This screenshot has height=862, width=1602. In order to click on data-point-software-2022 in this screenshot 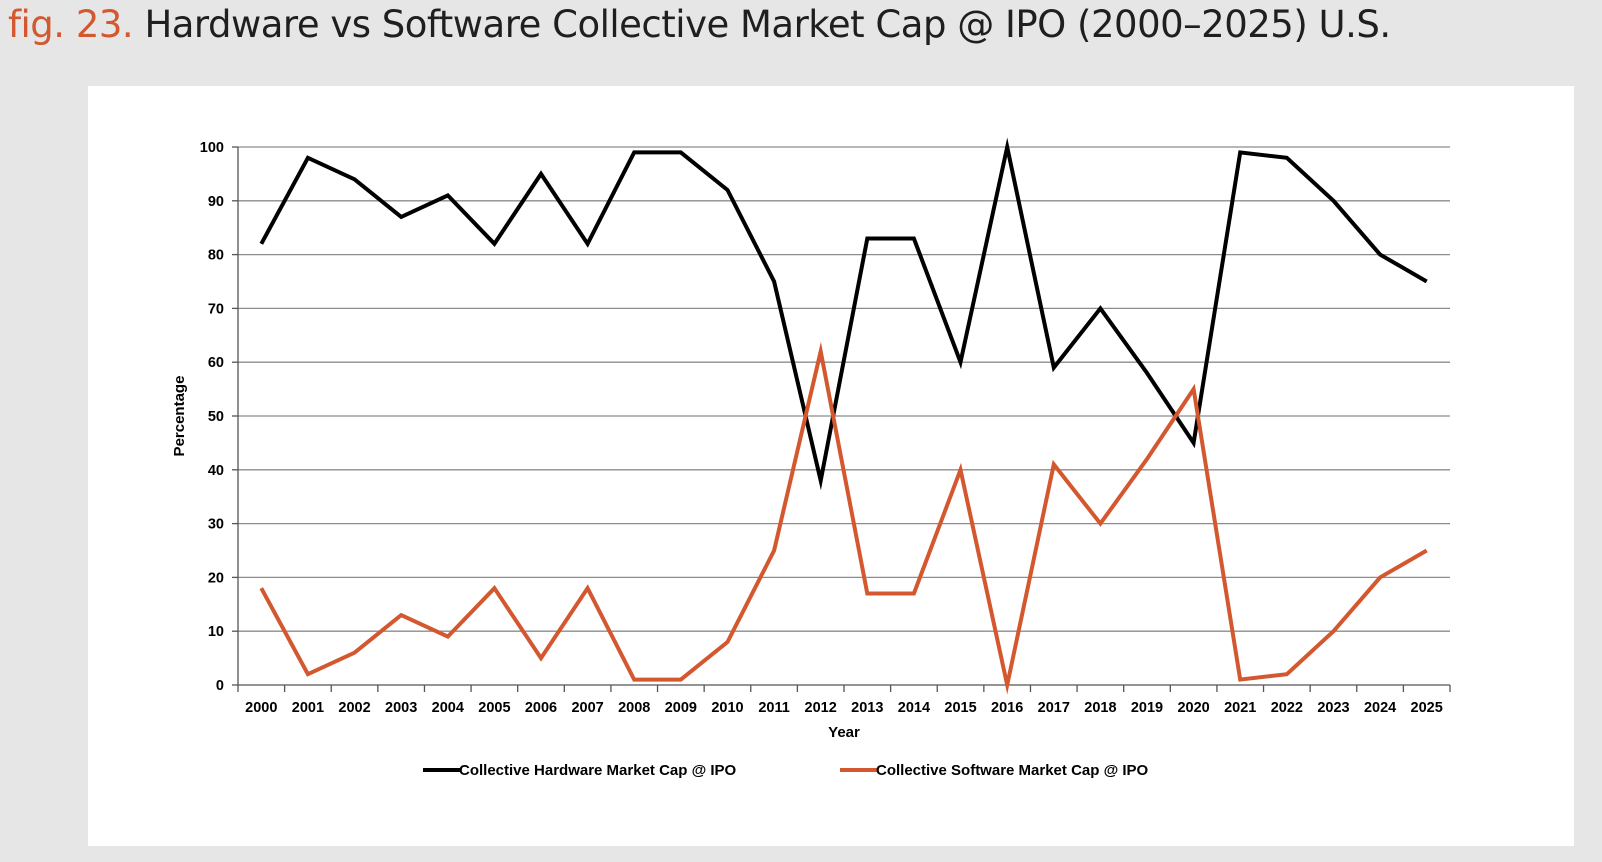, I will do `click(1287, 674)`.